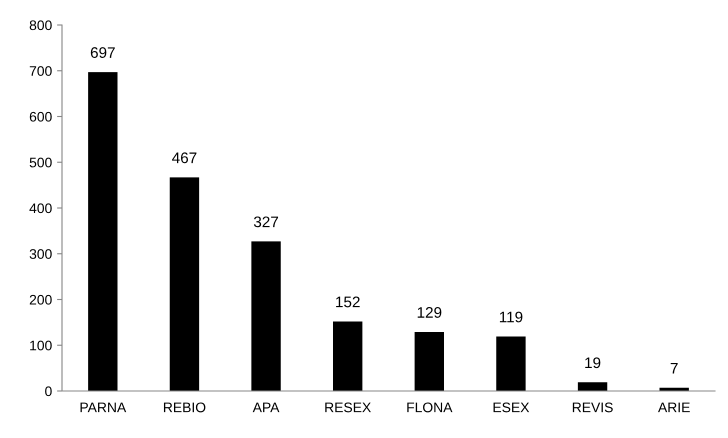  What do you see at coordinates (592, 362) in the screenshot?
I see `data-label: 19` at bounding box center [592, 362].